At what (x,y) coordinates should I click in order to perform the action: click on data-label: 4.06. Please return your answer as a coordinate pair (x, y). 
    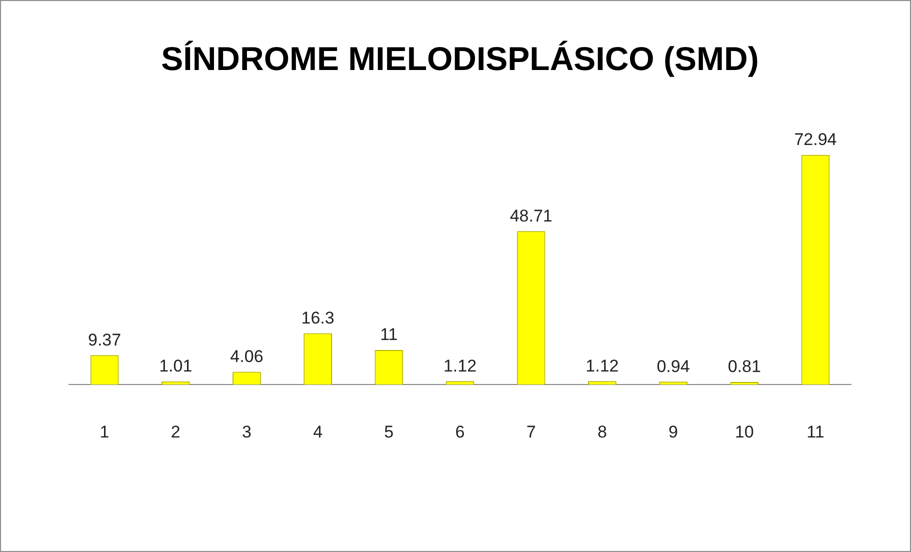
    Looking at the image, I should click on (247, 356).